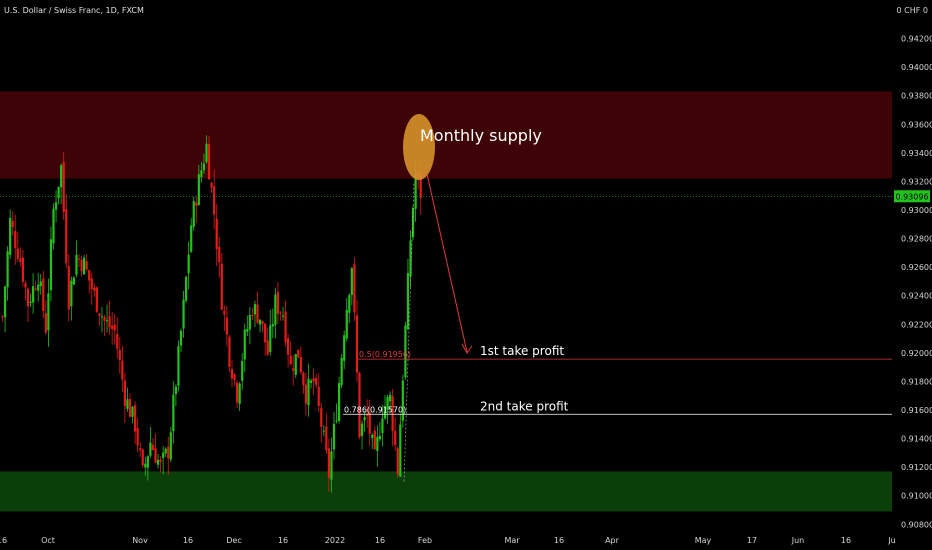  I want to click on y-tick-label: 0.92400, so click(916, 296).